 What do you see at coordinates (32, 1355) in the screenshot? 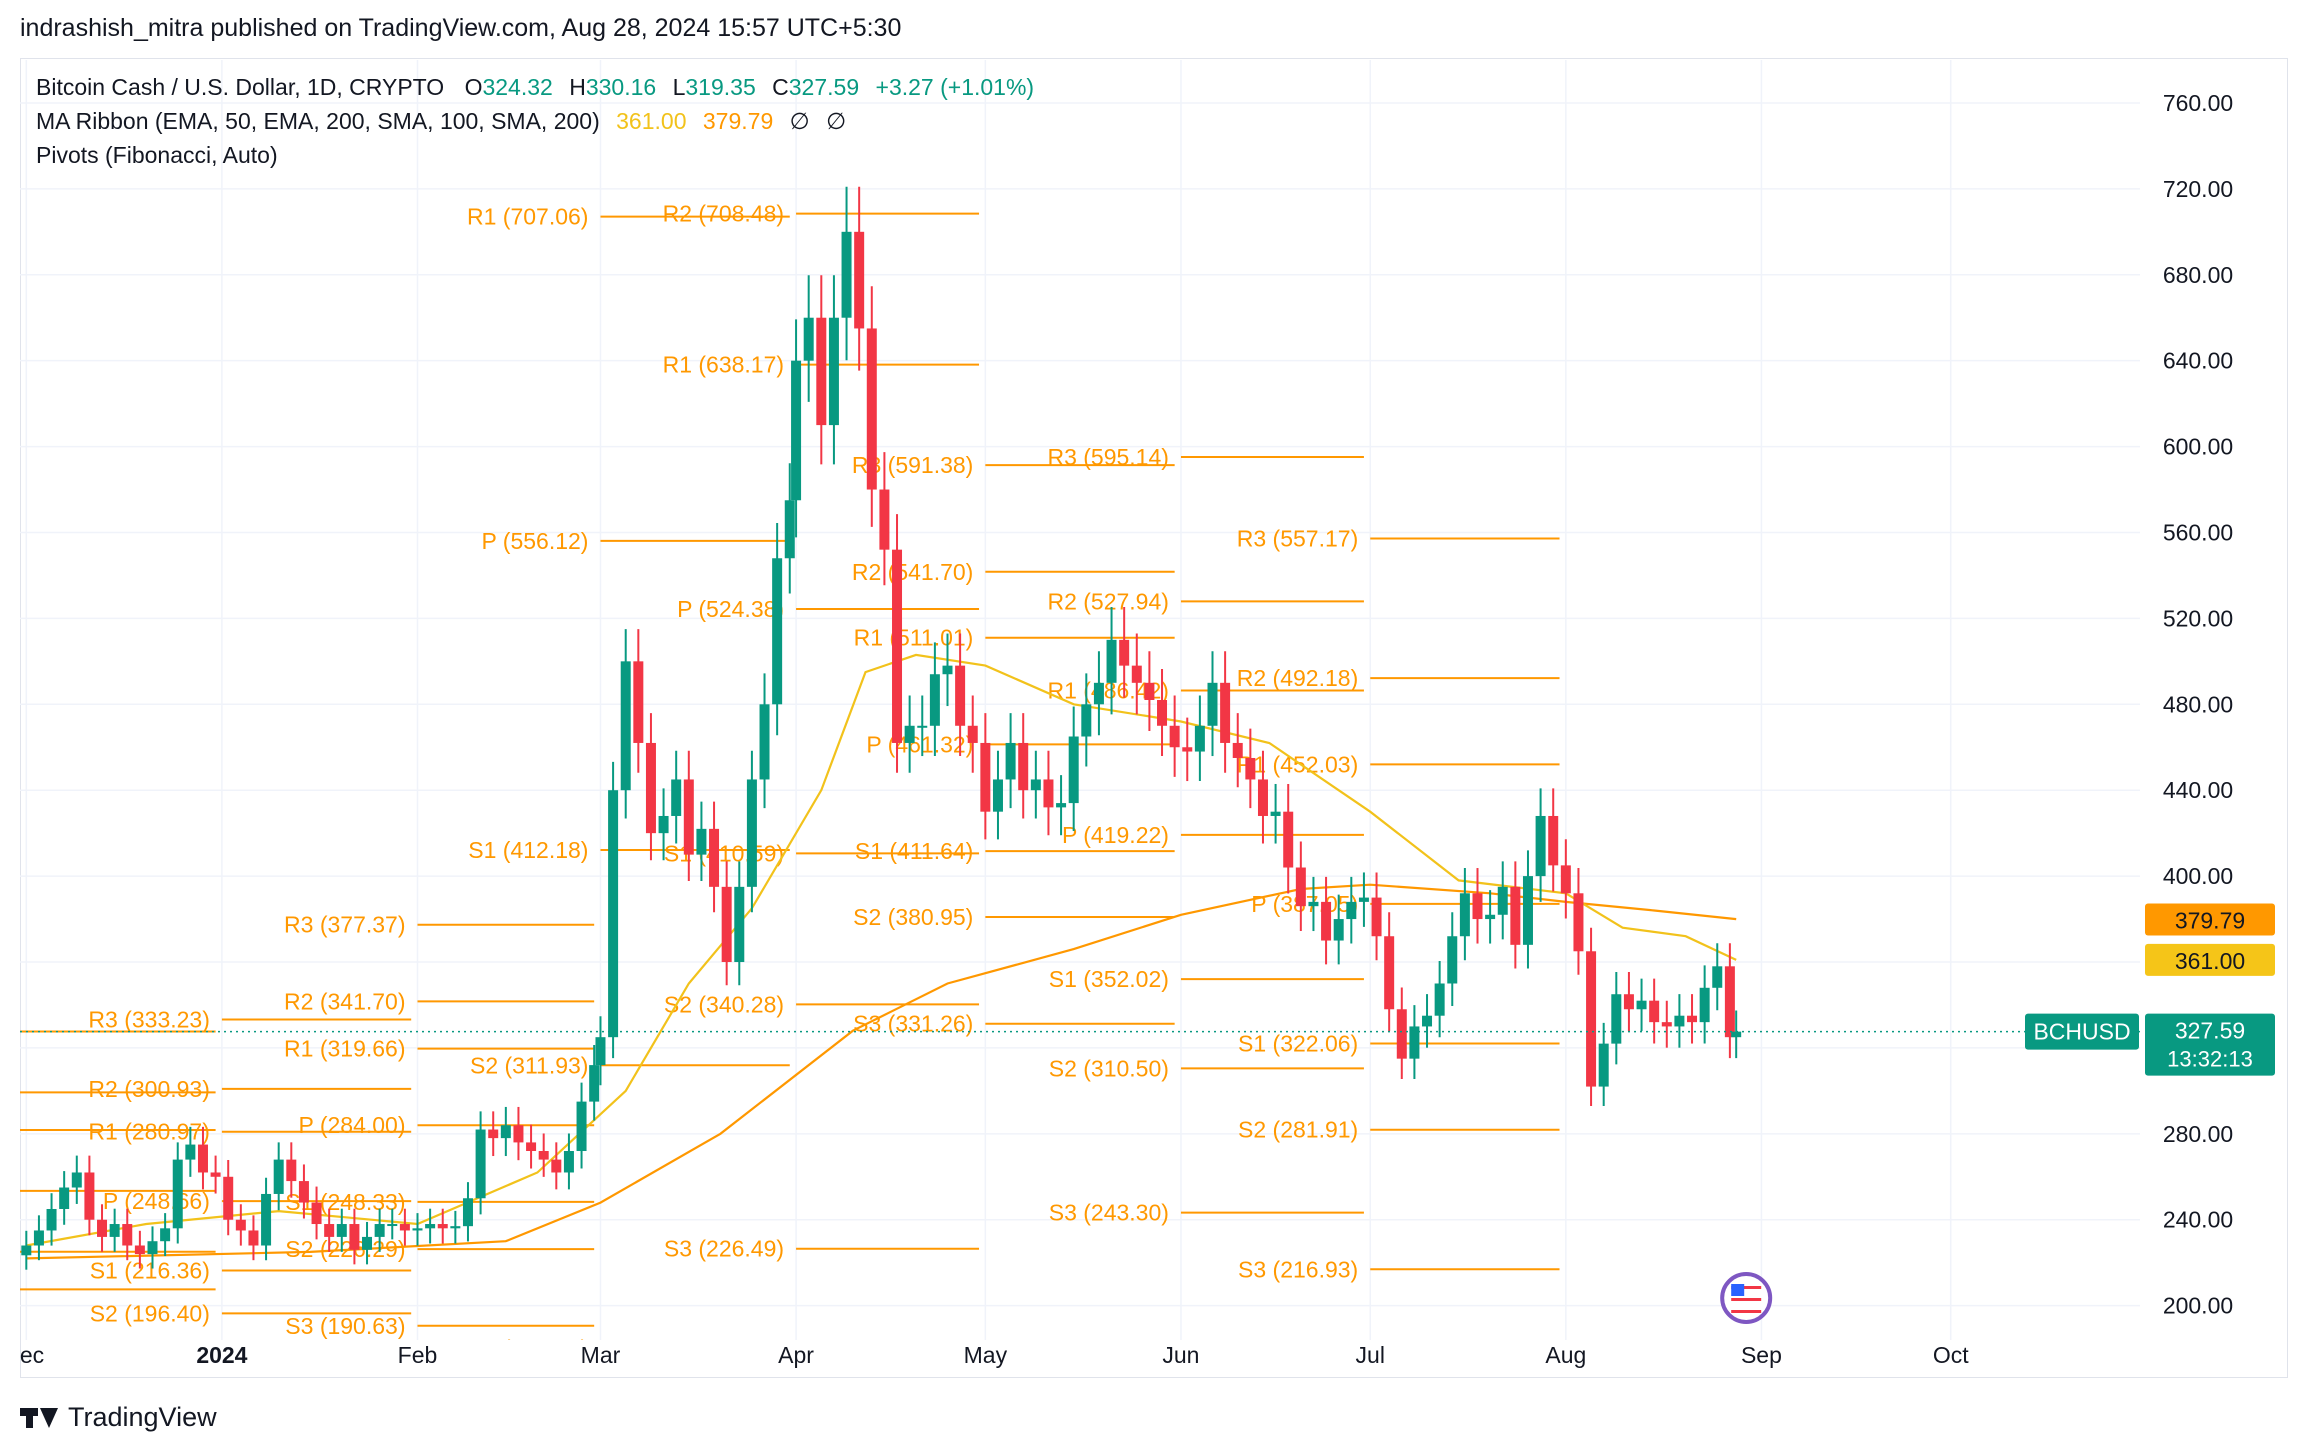
I see `x-tick-label: ec` at bounding box center [32, 1355].